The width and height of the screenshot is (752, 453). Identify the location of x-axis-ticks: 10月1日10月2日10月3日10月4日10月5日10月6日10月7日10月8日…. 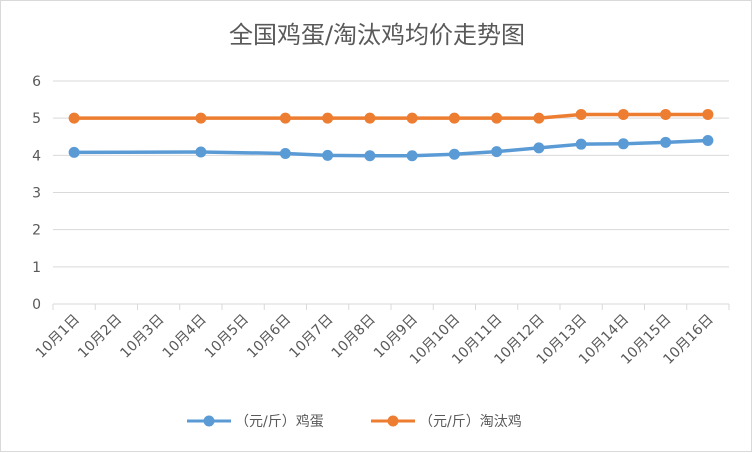
(381, 336).